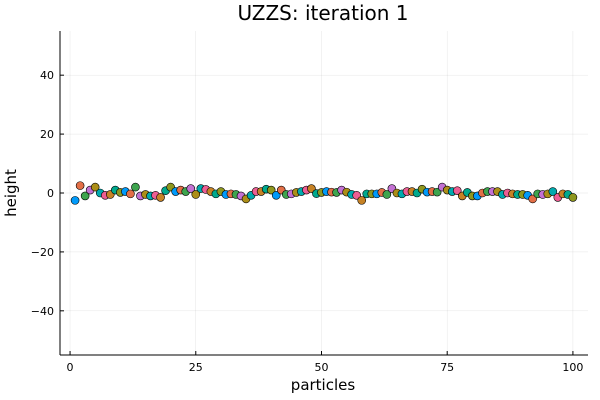 The height and width of the screenshot is (400, 600). Describe the element at coordinates (11, 193) in the screenshot. I see `y-axis-label: height` at that location.